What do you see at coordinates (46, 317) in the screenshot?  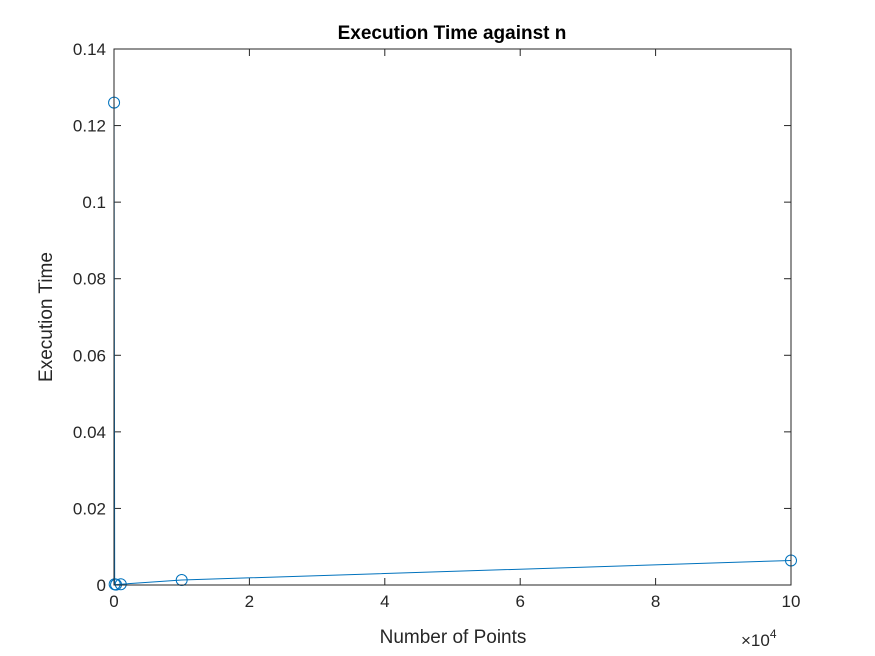 I see `y-axis-label: Execution Time` at bounding box center [46, 317].